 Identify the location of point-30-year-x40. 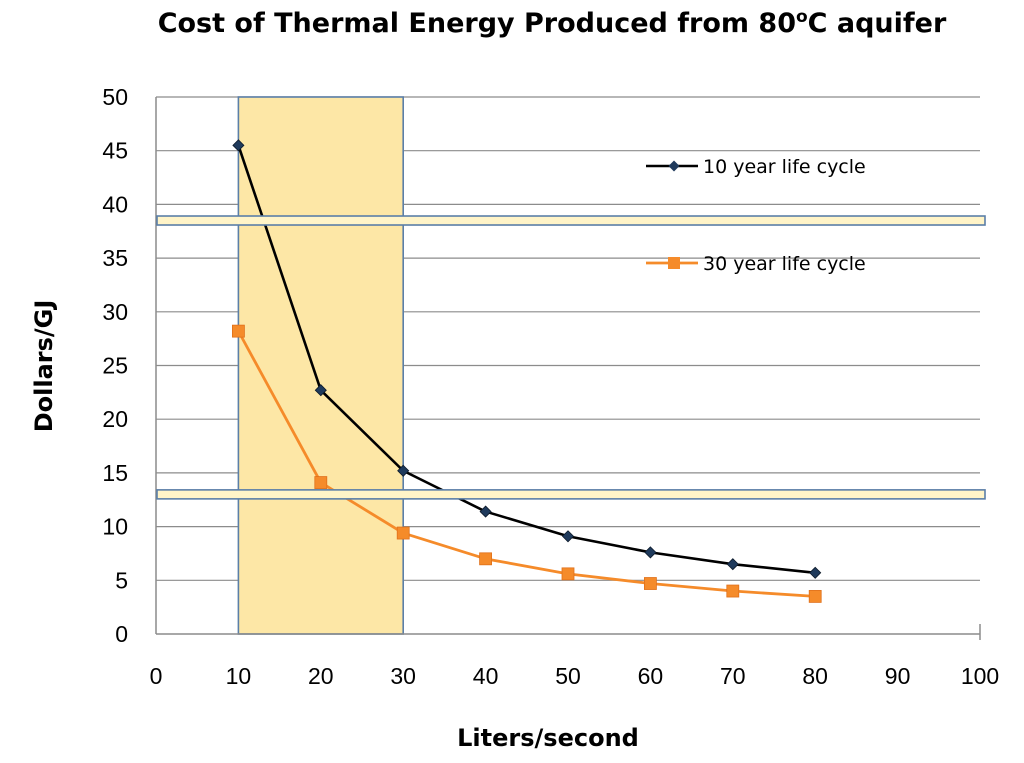
(486, 559).